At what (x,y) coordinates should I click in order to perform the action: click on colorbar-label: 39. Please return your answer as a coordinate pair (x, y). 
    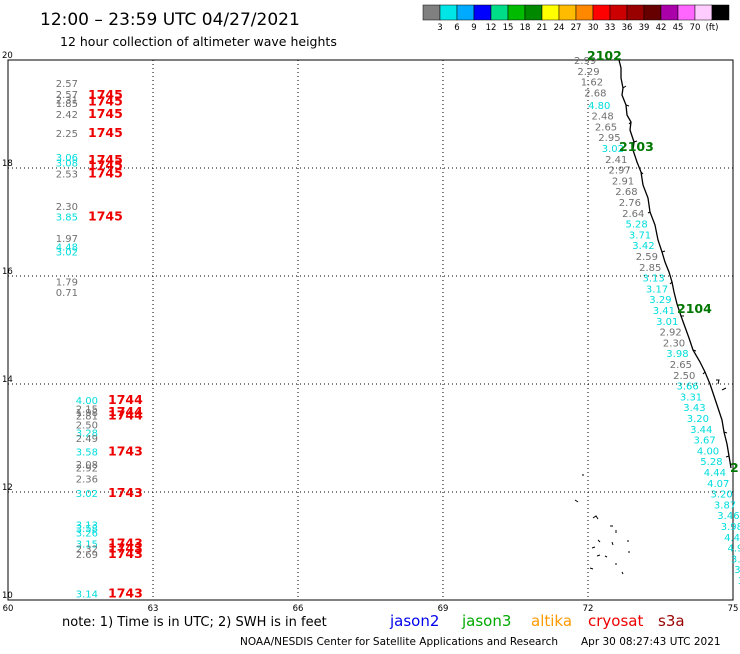
    Looking at the image, I should click on (644, 28).